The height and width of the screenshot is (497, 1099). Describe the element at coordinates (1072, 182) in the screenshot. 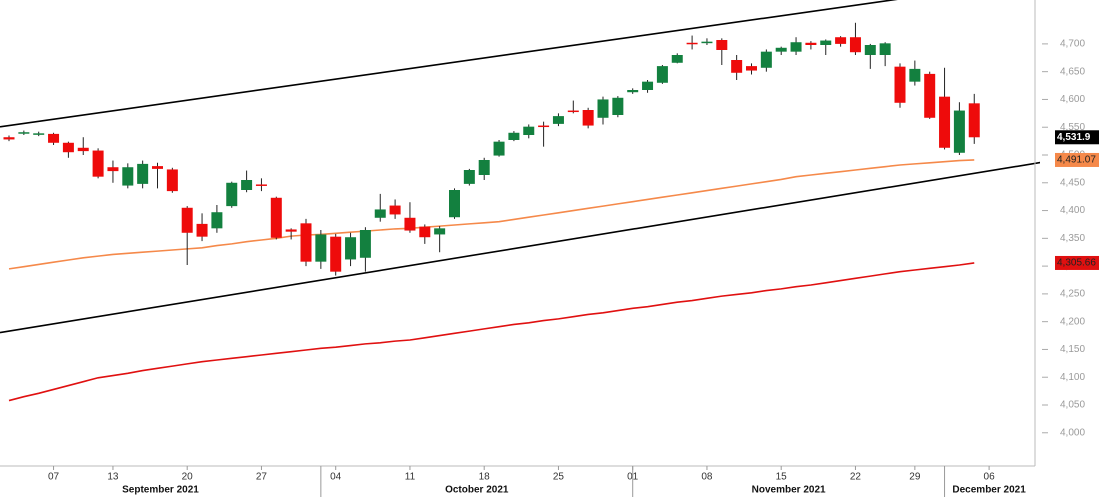

I see `y-tick-label: 4,450` at that location.